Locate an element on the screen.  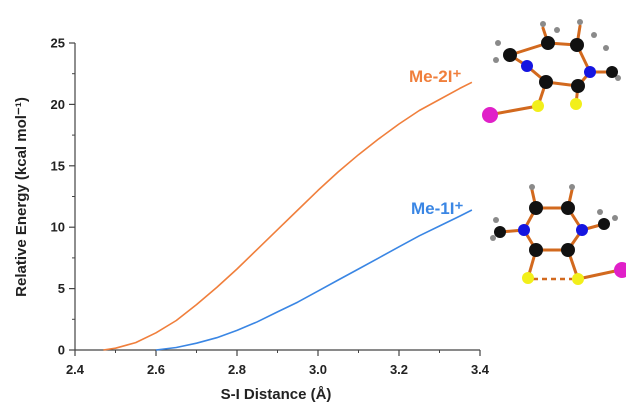
y-tick-label: 20 is located at coordinates (58, 104).